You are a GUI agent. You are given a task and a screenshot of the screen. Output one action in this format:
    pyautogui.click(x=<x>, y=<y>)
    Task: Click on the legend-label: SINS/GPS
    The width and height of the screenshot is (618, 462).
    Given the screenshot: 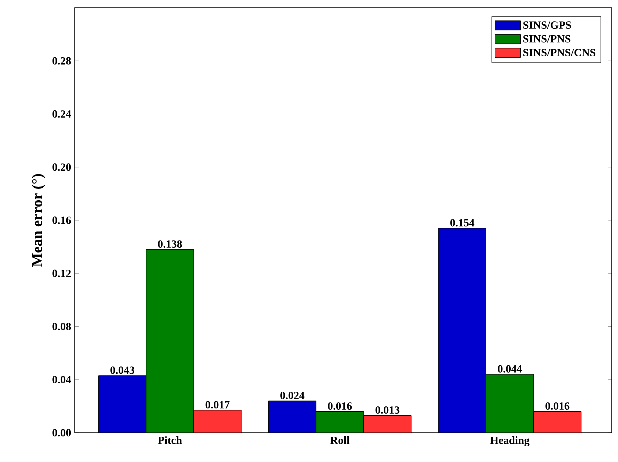 What is the action you would take?
    pyautogui.click(x=548, y=26)
    